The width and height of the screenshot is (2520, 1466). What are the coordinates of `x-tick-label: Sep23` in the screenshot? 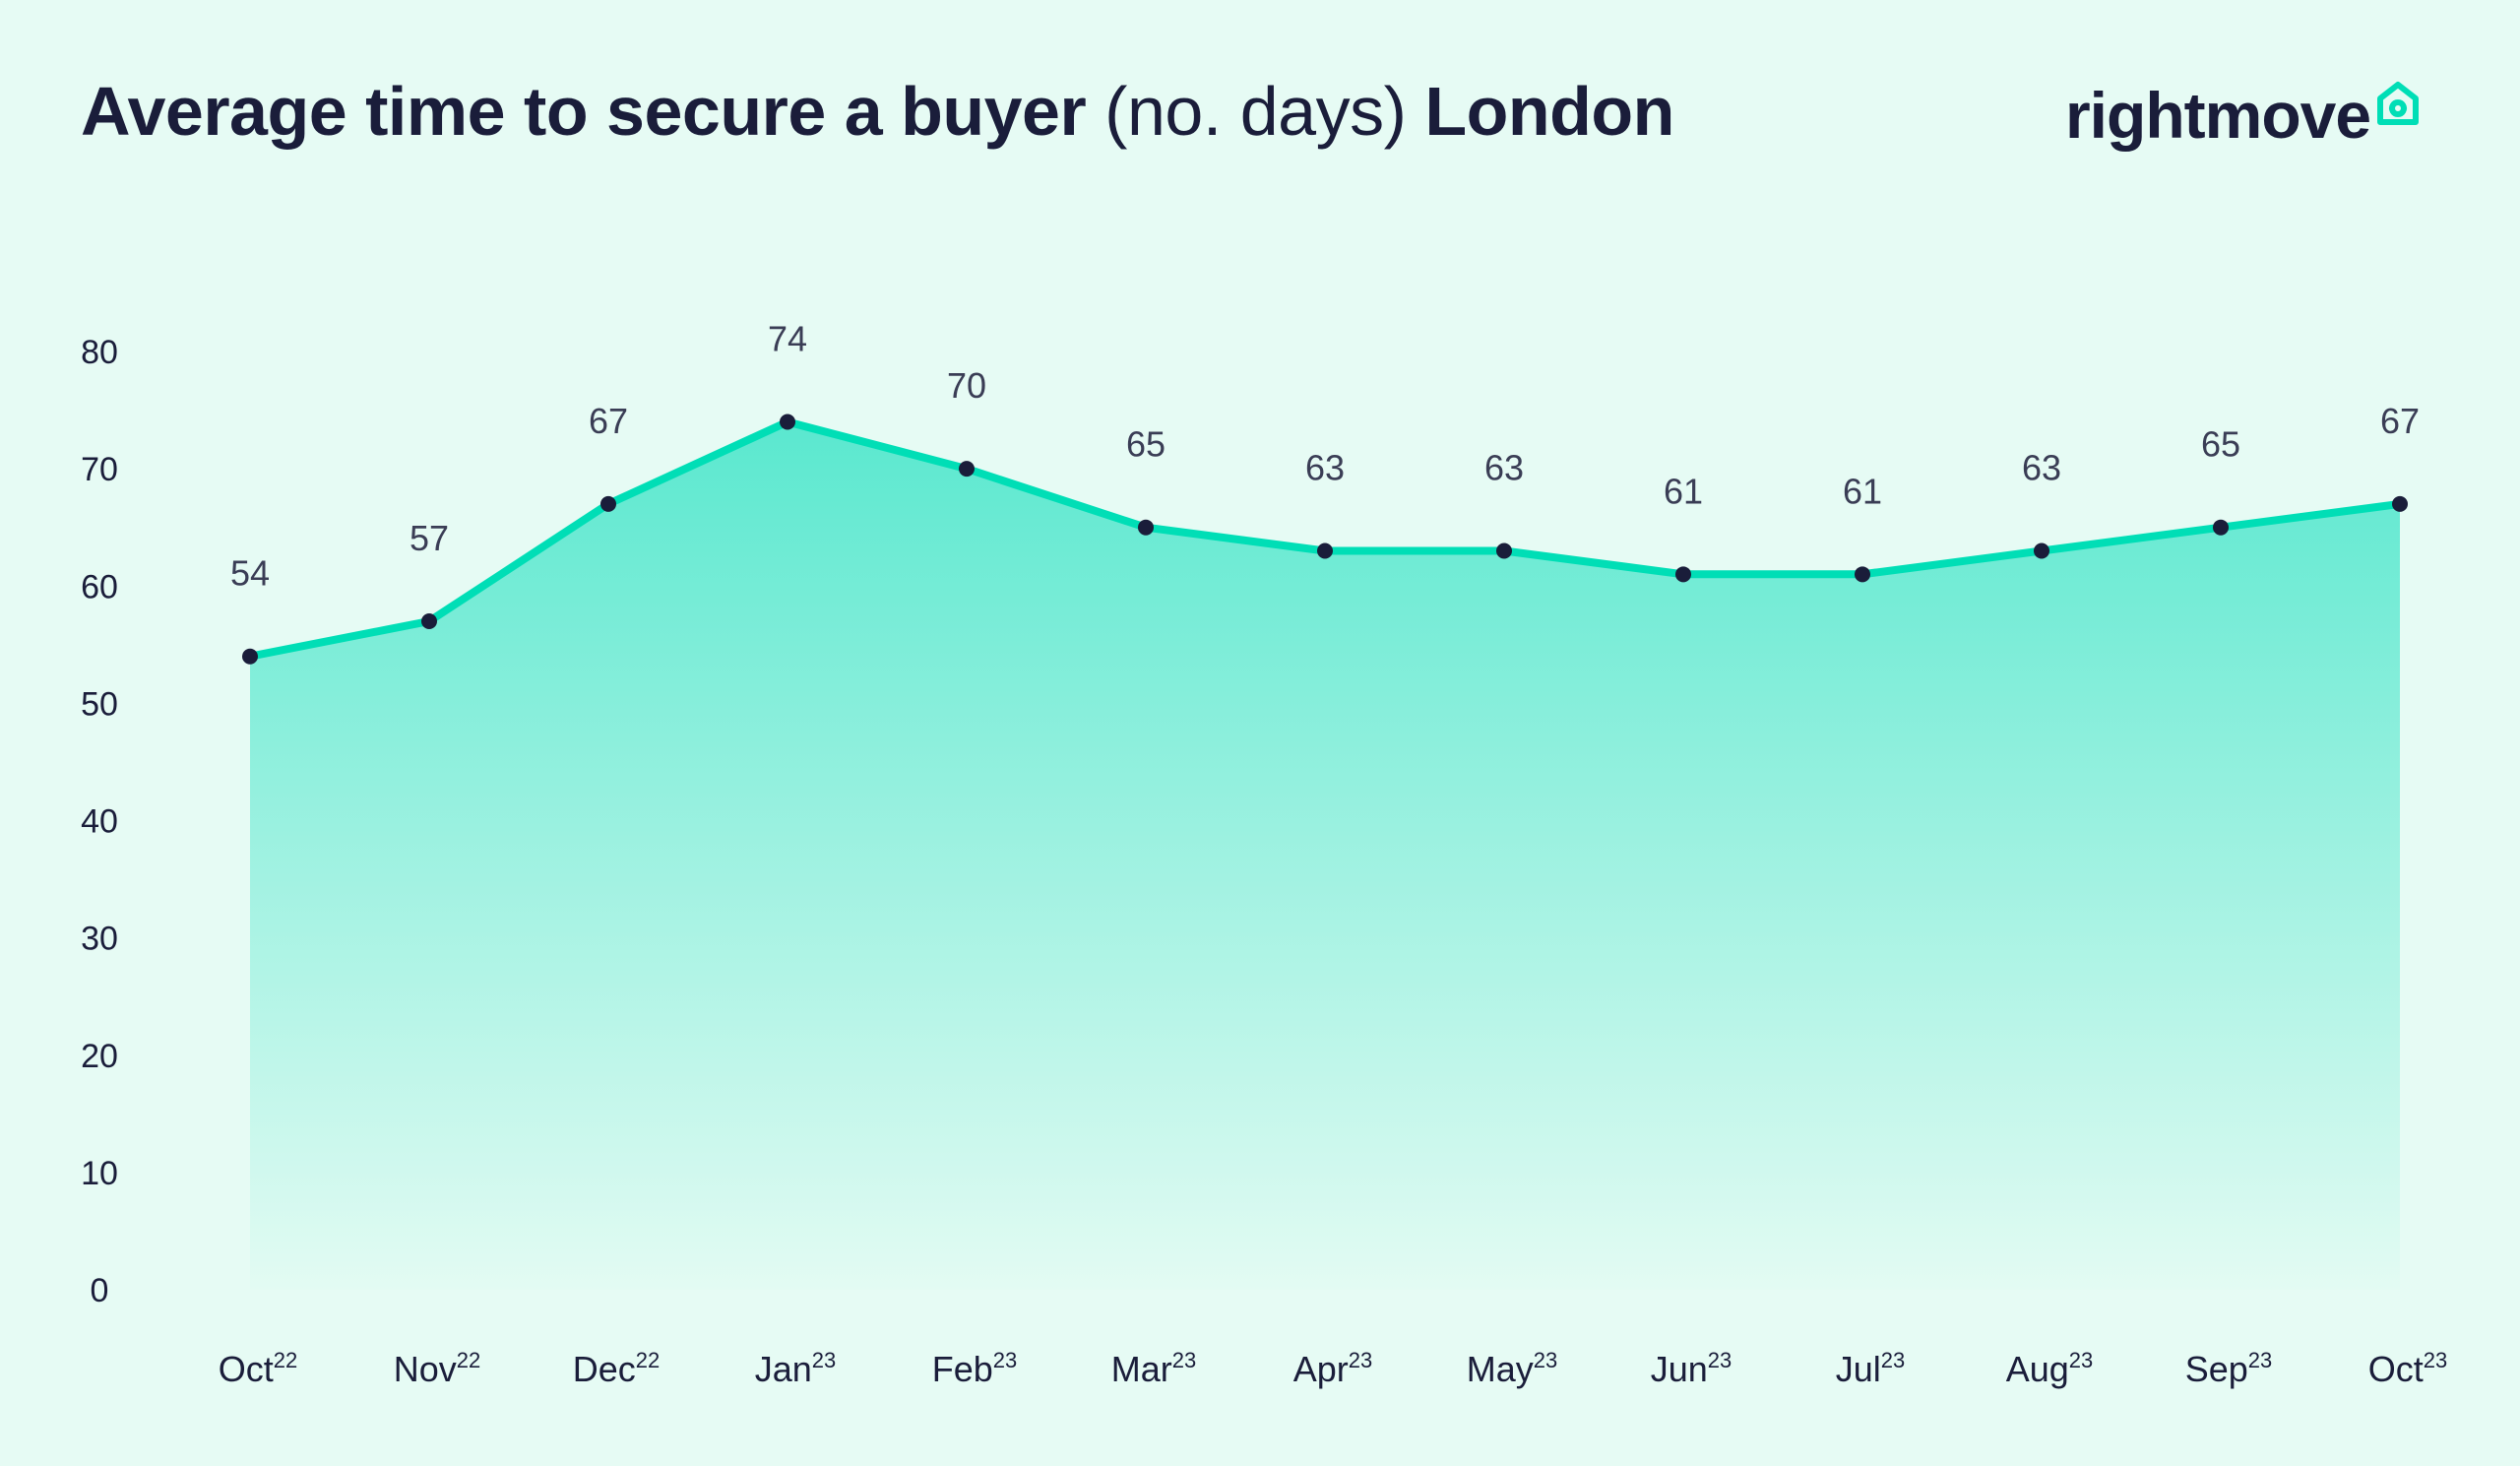 It's located at (2229, 1369).